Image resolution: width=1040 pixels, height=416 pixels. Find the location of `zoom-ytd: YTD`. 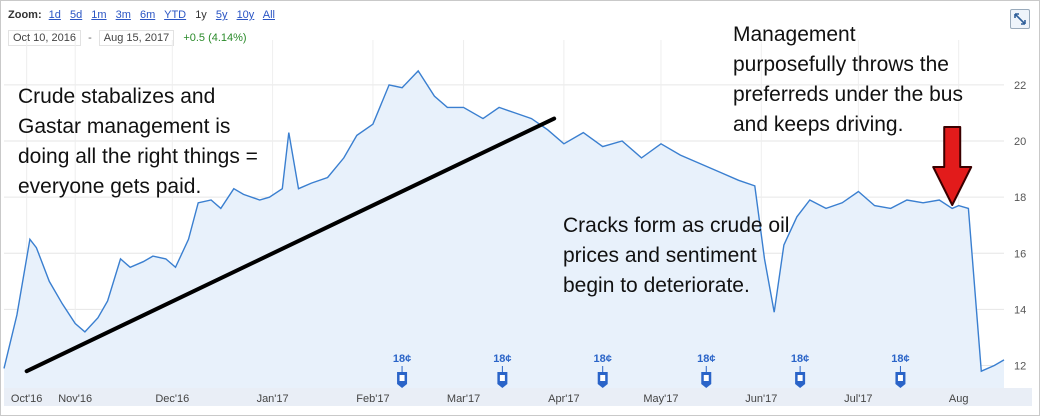

zoom-ytd: YTD is located at coordinates (175, 15).